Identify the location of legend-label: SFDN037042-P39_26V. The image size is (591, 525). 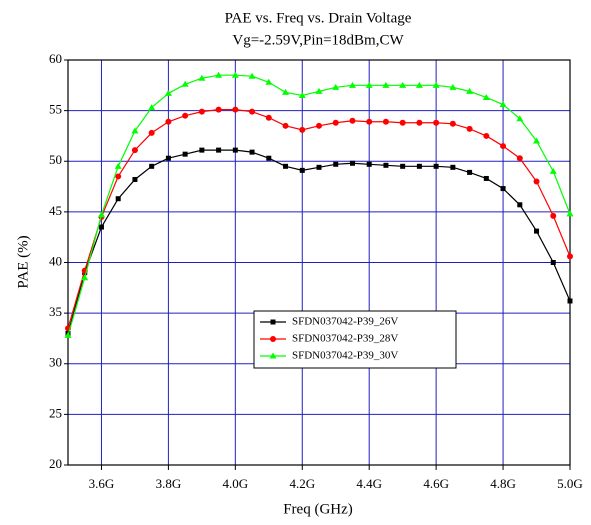
(345, 322).